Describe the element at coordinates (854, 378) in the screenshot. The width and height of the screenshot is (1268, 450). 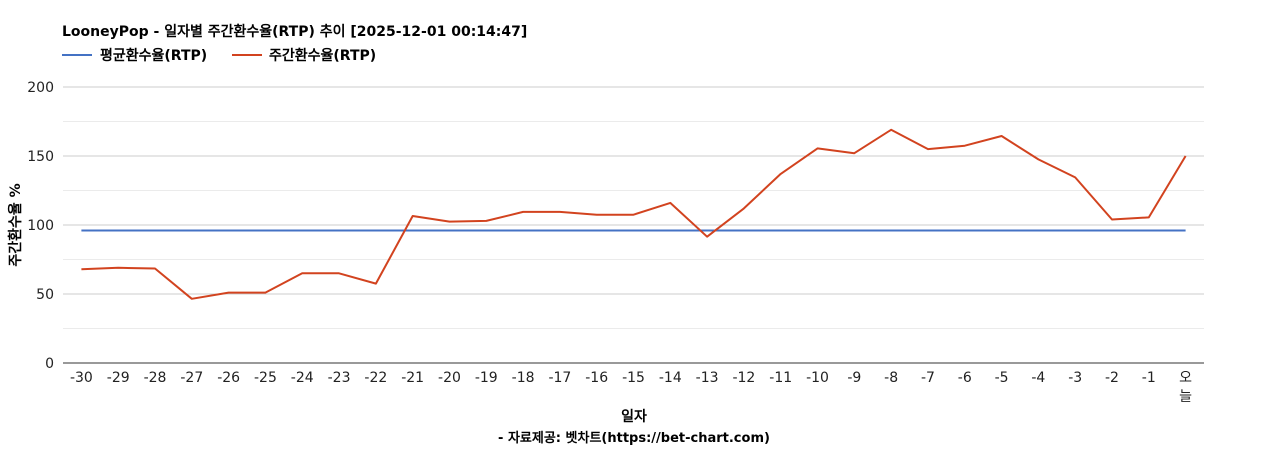
I see `x-tick-label: -9` at that location.